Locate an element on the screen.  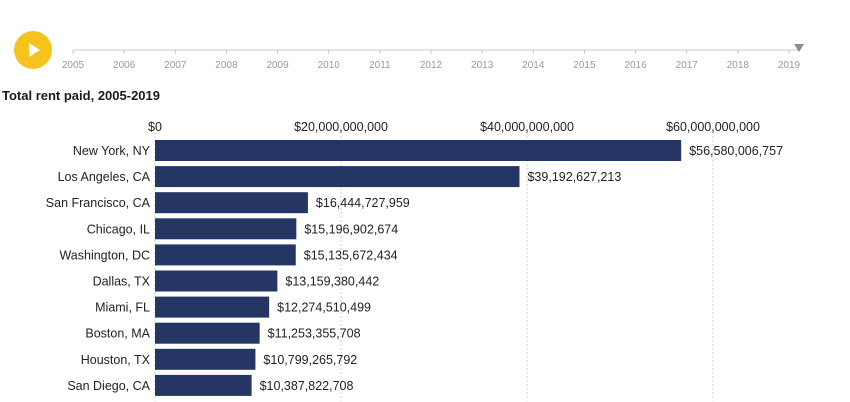
value-label: $11,253,355,708 is located at coordinates (314, 334).